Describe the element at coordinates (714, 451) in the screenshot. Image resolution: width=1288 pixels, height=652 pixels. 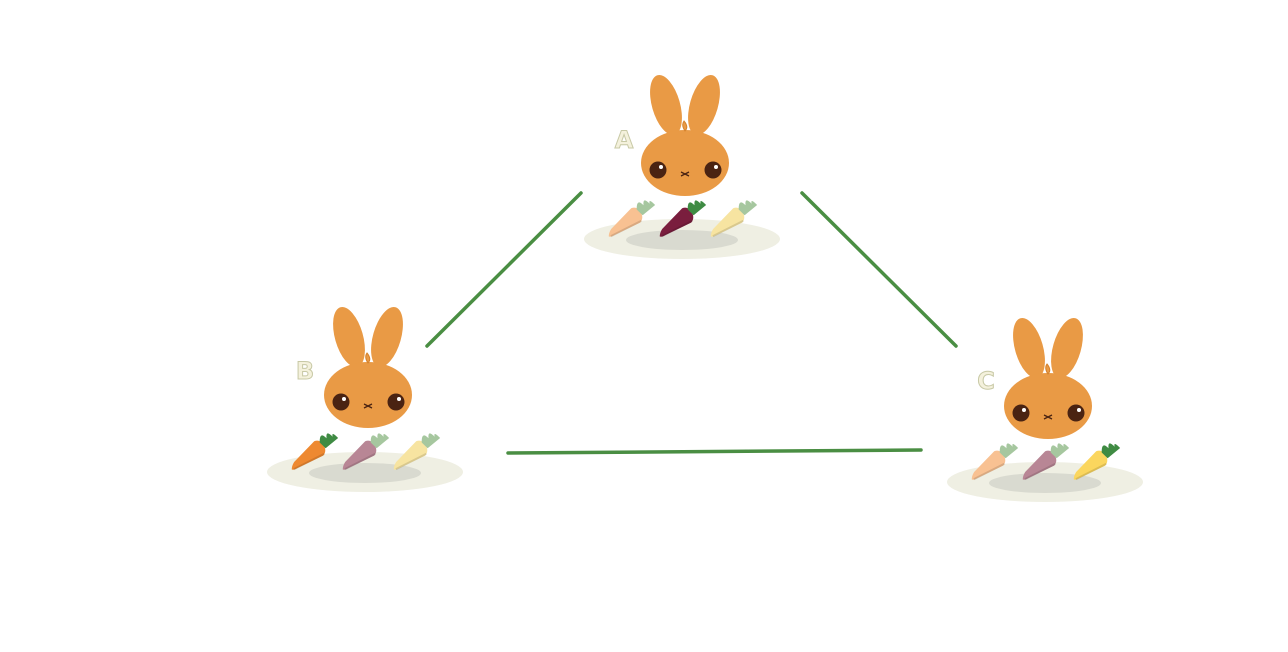
I see `edge-b-c` at that location.